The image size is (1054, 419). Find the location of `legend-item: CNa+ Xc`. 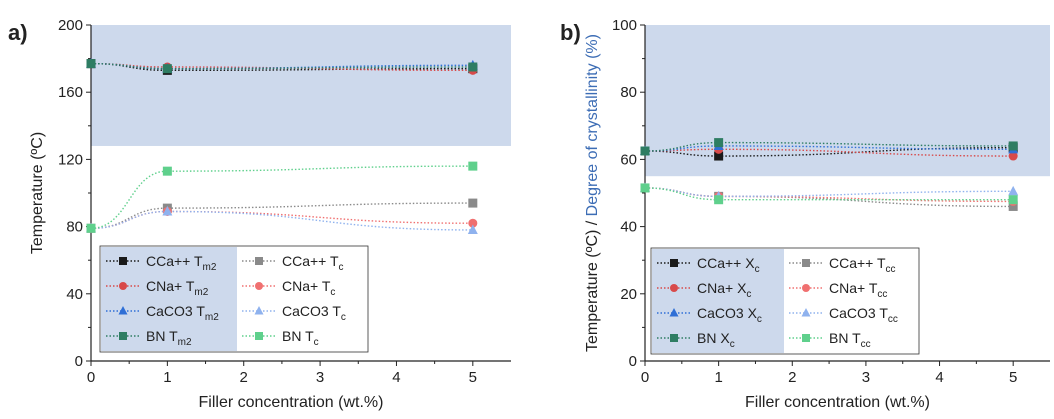

legend-item: CNa+ Xc is located at coordinates (704, 290).